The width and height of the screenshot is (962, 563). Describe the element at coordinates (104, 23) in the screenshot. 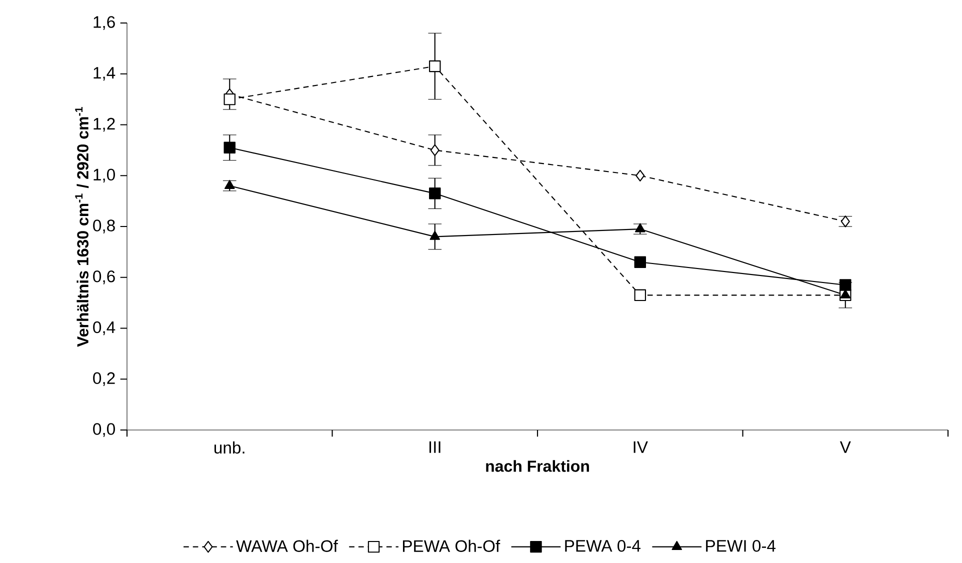

I see `y-tick-label: 1,6` at that location.